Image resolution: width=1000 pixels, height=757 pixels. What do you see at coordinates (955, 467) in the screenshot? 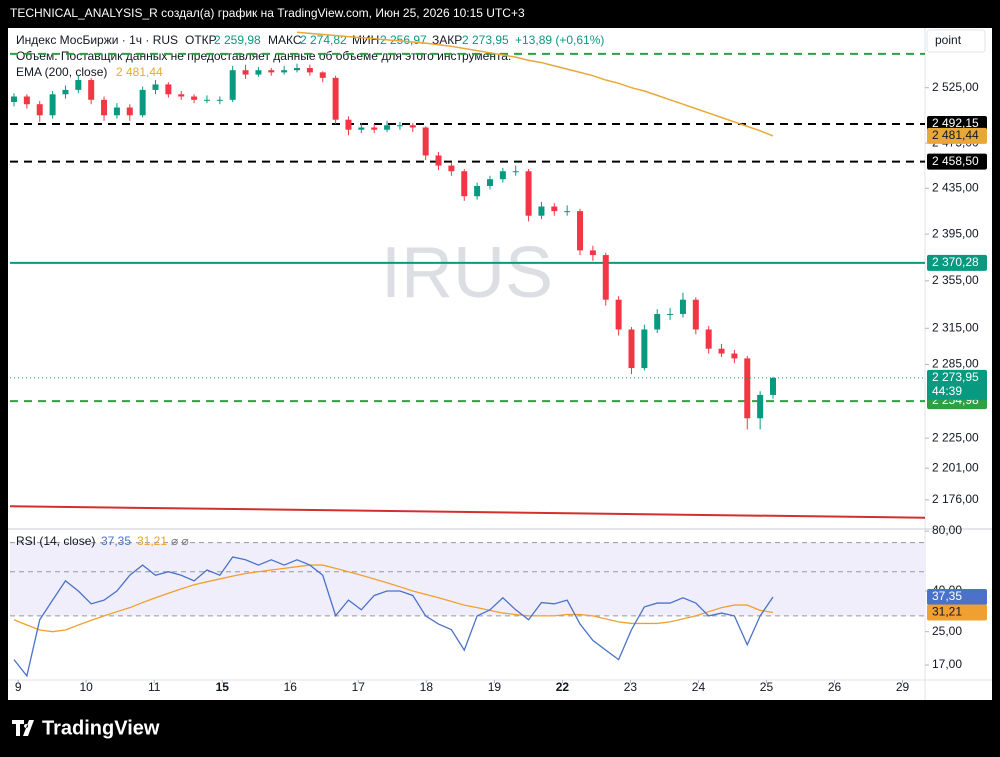
I see `y-tick-label: 2 201,00` at bounding box center [955, 467].